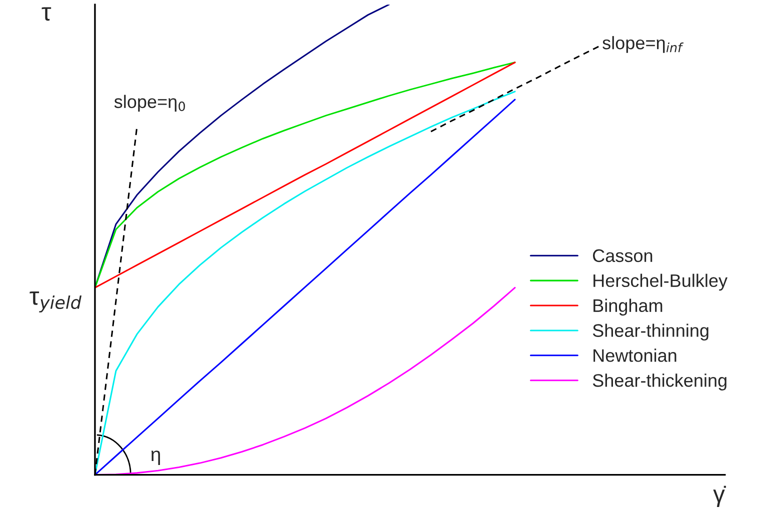 The height and width of the screenshot is (510, 772). What do you see at coordinates (719, 496) in the screenshot?
I see `x-axis-title: γ̇` at bounding box center [719, 496].